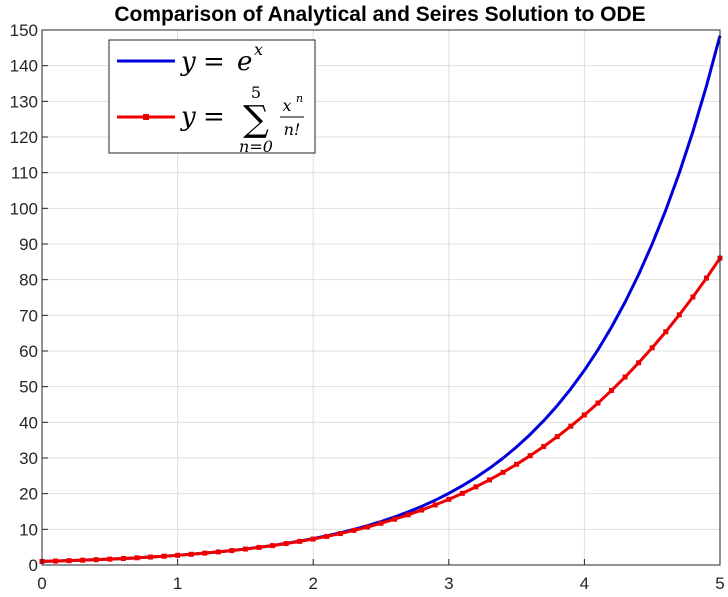 The height and width of the screenshot is (597, 728). What do you see at coordinates (286, 105) in the screenshot?
I see `legend-sum-numerator: x` at bounding box center [286, 105].